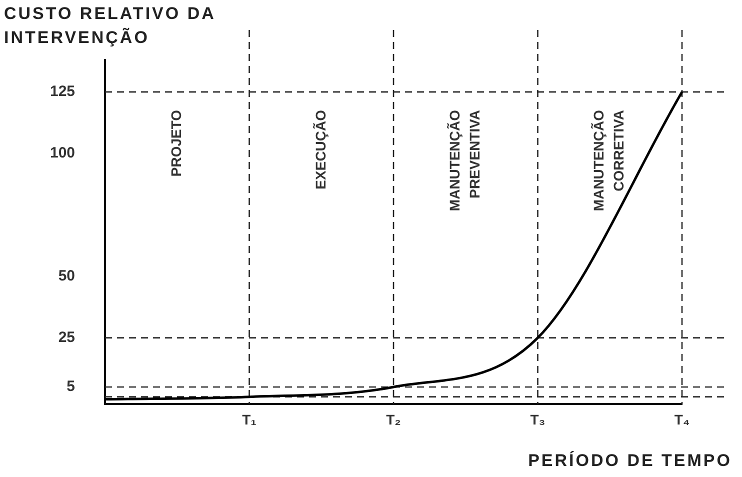 Image resolution: width=742 pixels, height=477 pixels. What do you see at coordinates (538, 419) in the screenshot?
I see `x-tick-label: T₃` at bounding box center [538, 419].